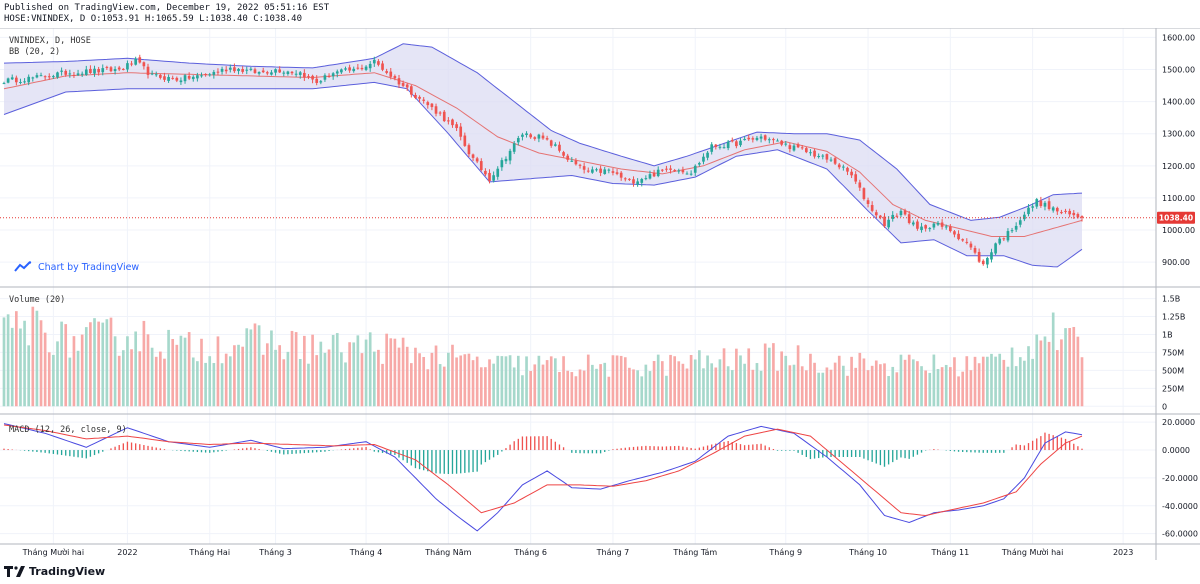 The width and height of the screenshot is (1200, 584). Describe the element at coordinates (1123, 552) in the screenshot. I see `x-tick-label: 2023` at that location.